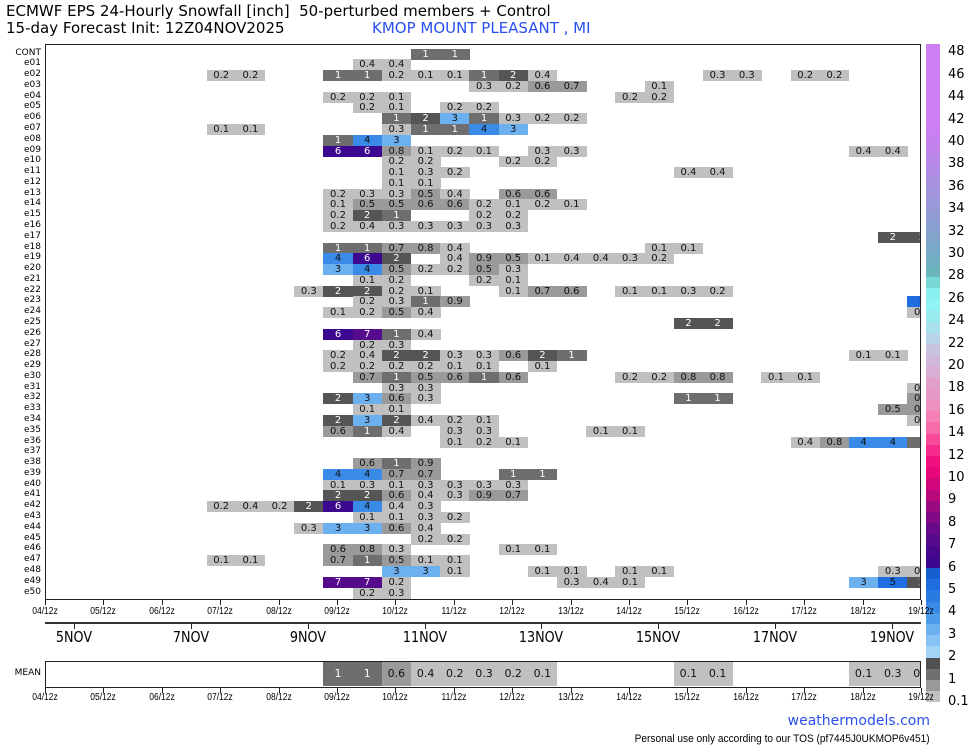 This screenshot has height=750, width=974. Describe the element at coordinates (952, 679) in the screenshot. I see `colorbar-label: 1` at that location.